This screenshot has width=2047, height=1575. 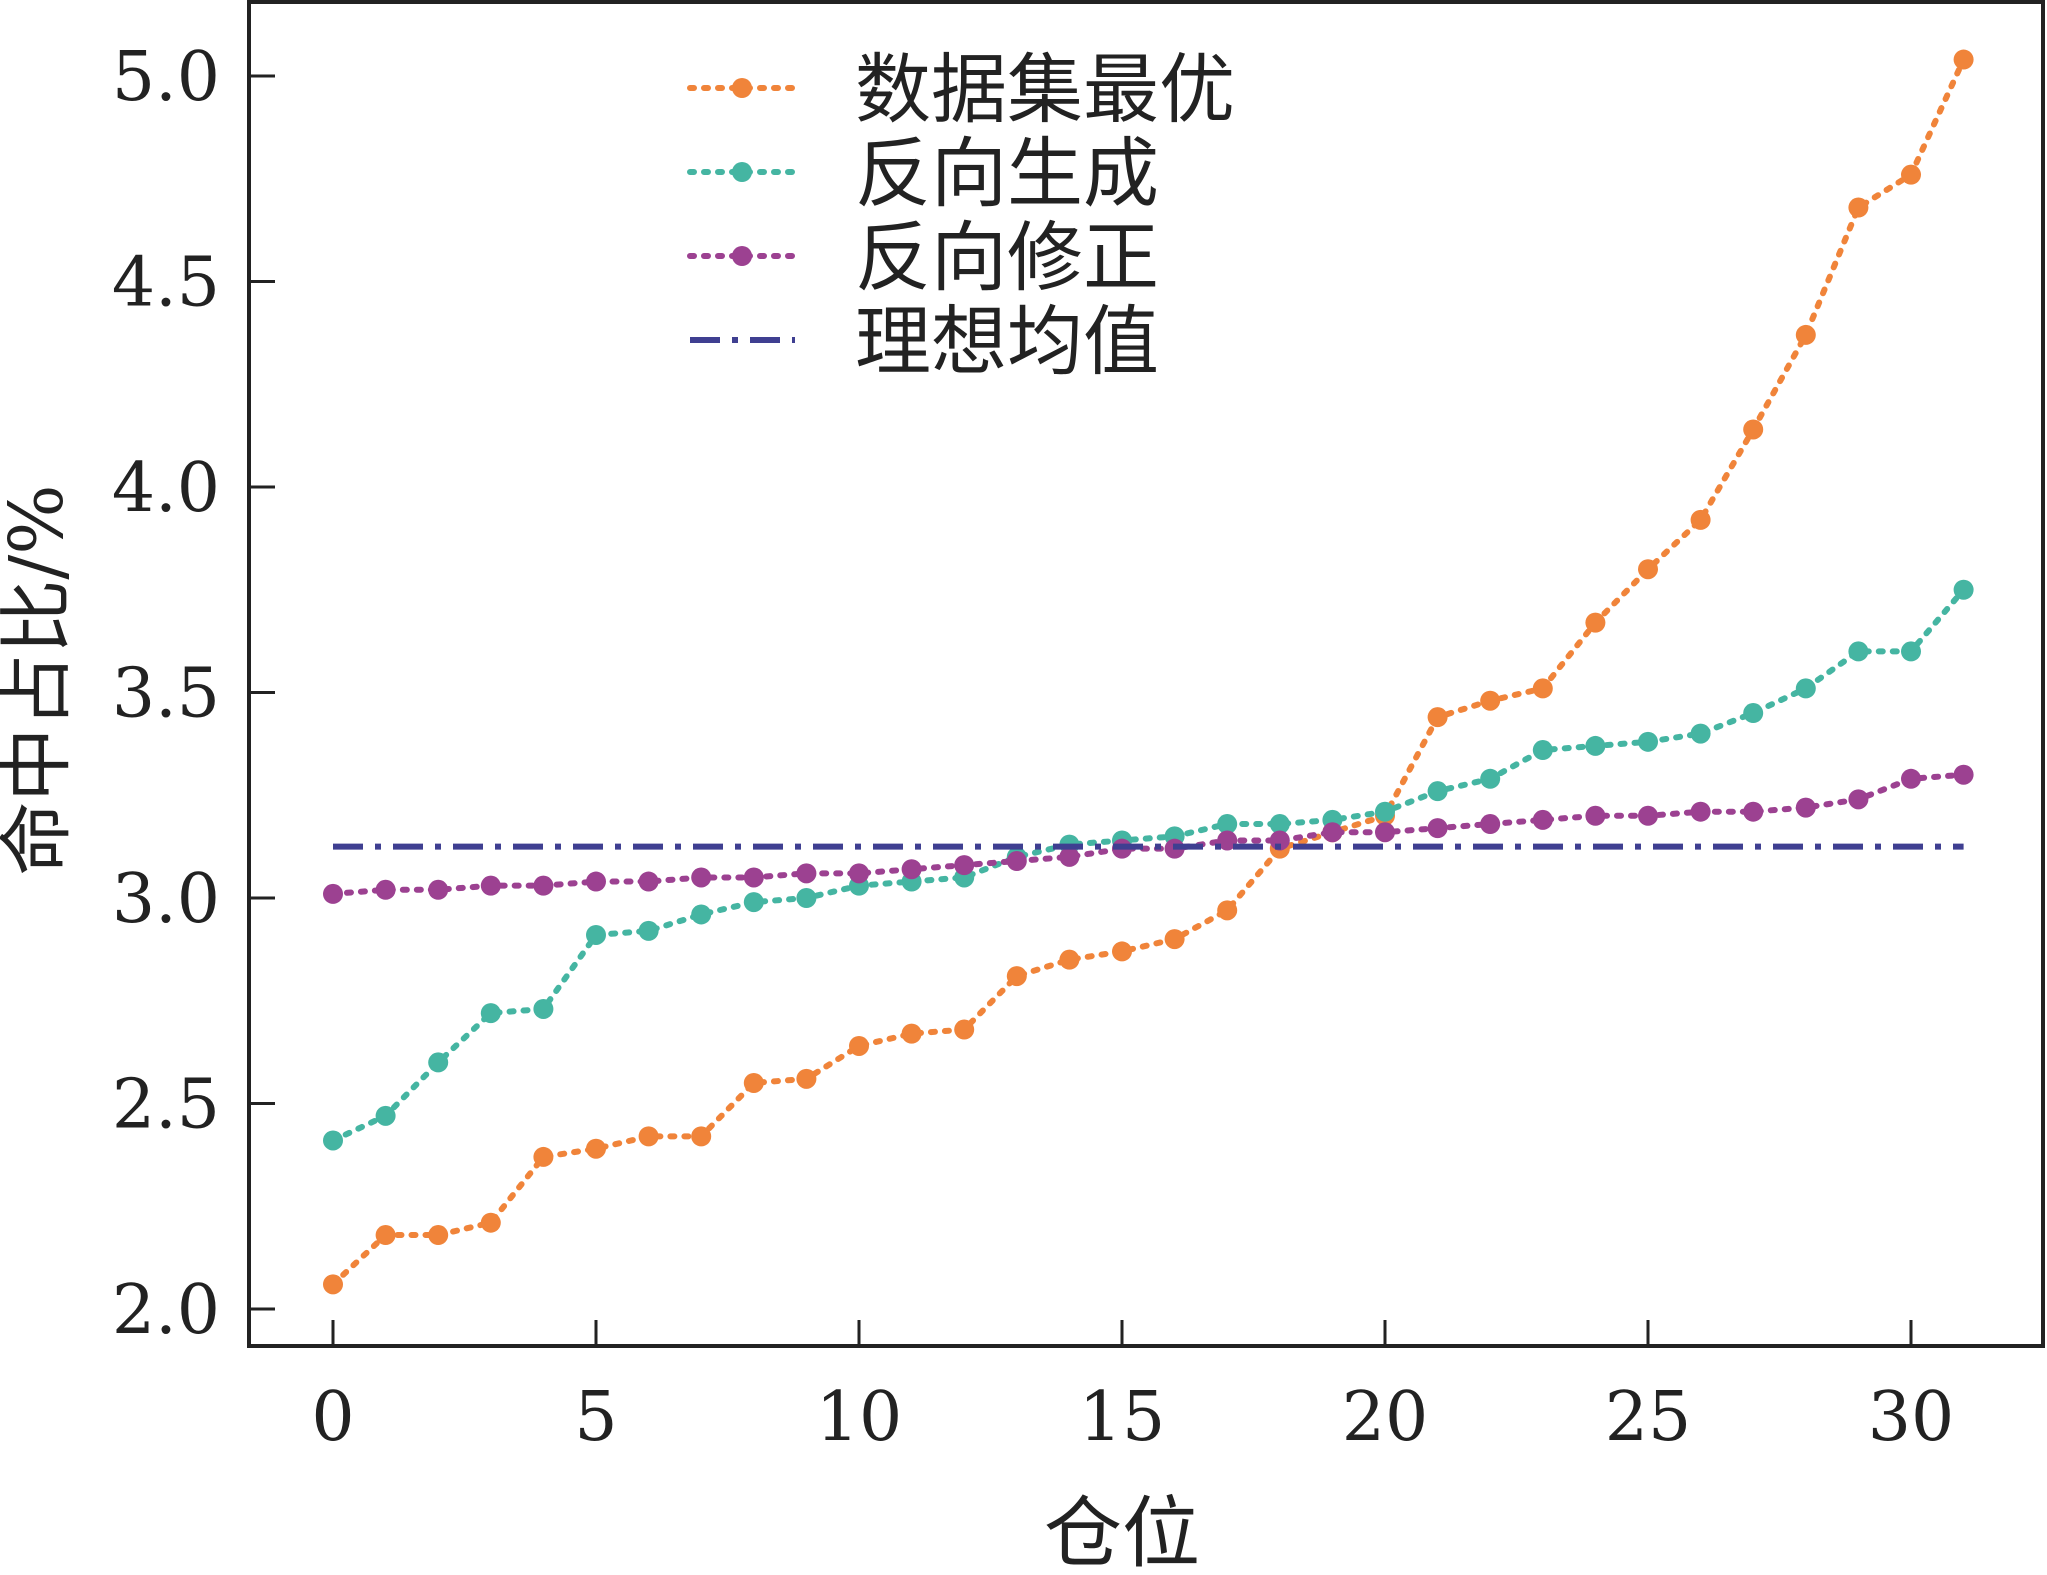 What do you see at coordinates (332, 1417) in the screenshot?
I see `x-tick-label: 0` at bounding box center [332, 1417].